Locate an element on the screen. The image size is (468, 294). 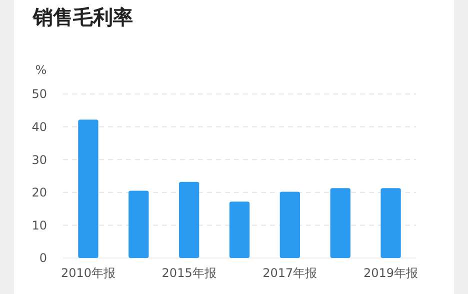
y-tick-label: 10 is located at coordinates (39, 225).